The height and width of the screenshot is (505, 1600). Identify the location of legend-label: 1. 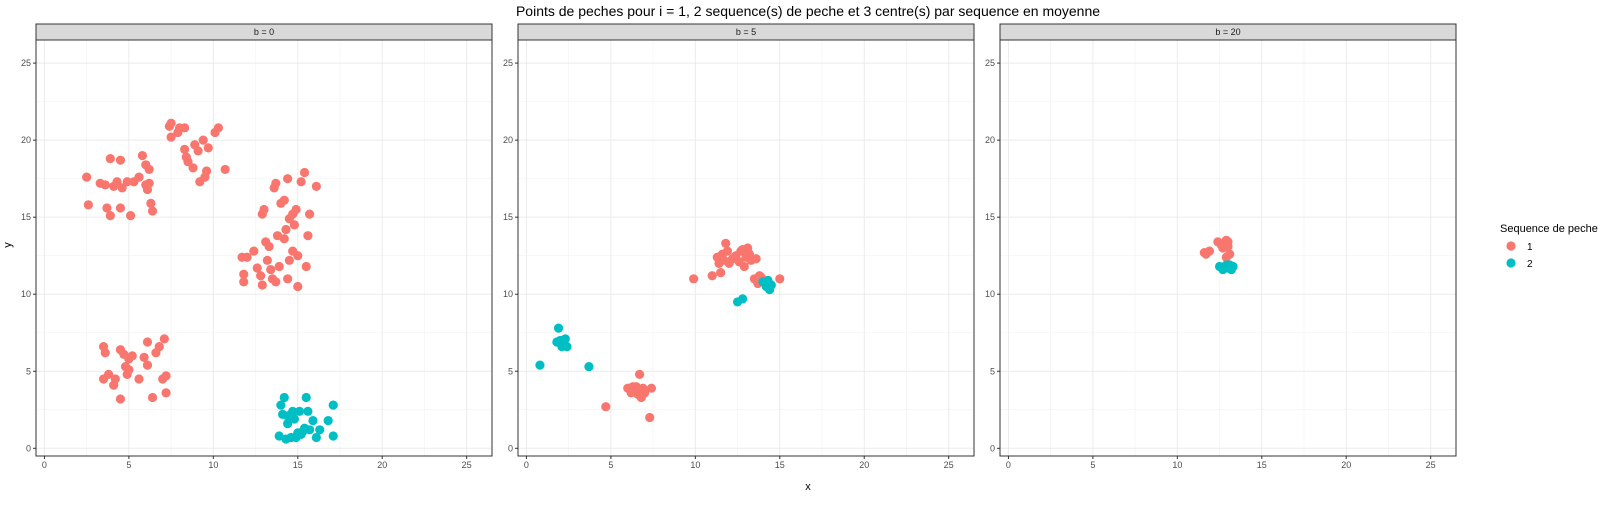
(1530, 247).